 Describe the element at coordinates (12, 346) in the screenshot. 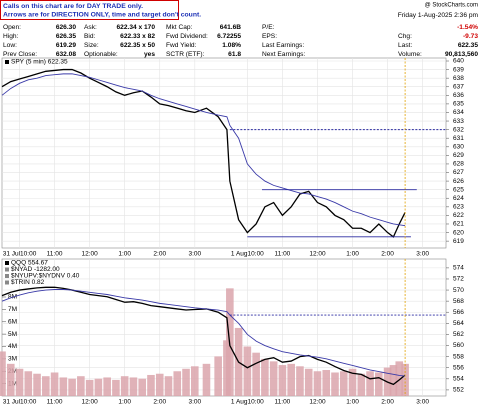

I see `y-tick-label: 4M` at that location.